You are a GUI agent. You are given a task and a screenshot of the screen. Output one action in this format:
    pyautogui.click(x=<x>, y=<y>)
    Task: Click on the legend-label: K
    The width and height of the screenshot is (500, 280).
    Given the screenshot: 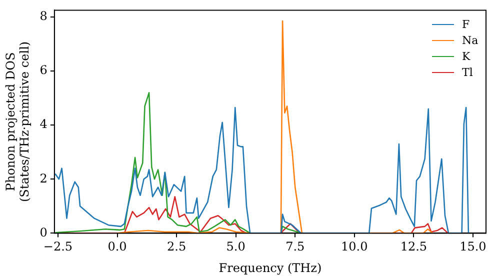 What is the action you would take?
    pyautogui.click(x=466, y=56)
    